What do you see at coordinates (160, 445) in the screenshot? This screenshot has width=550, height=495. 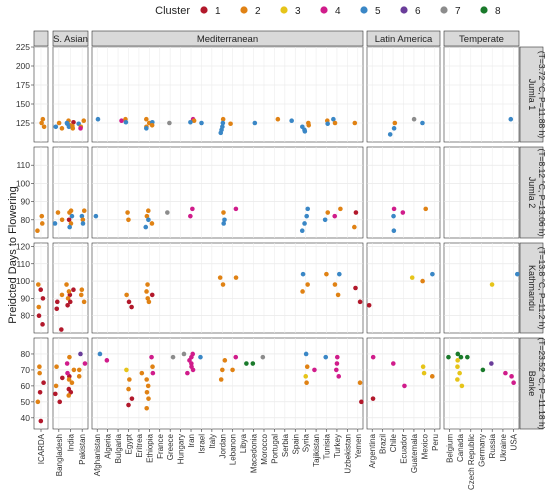 I see `x-tick-label: France` at bounding box center [160, 445].